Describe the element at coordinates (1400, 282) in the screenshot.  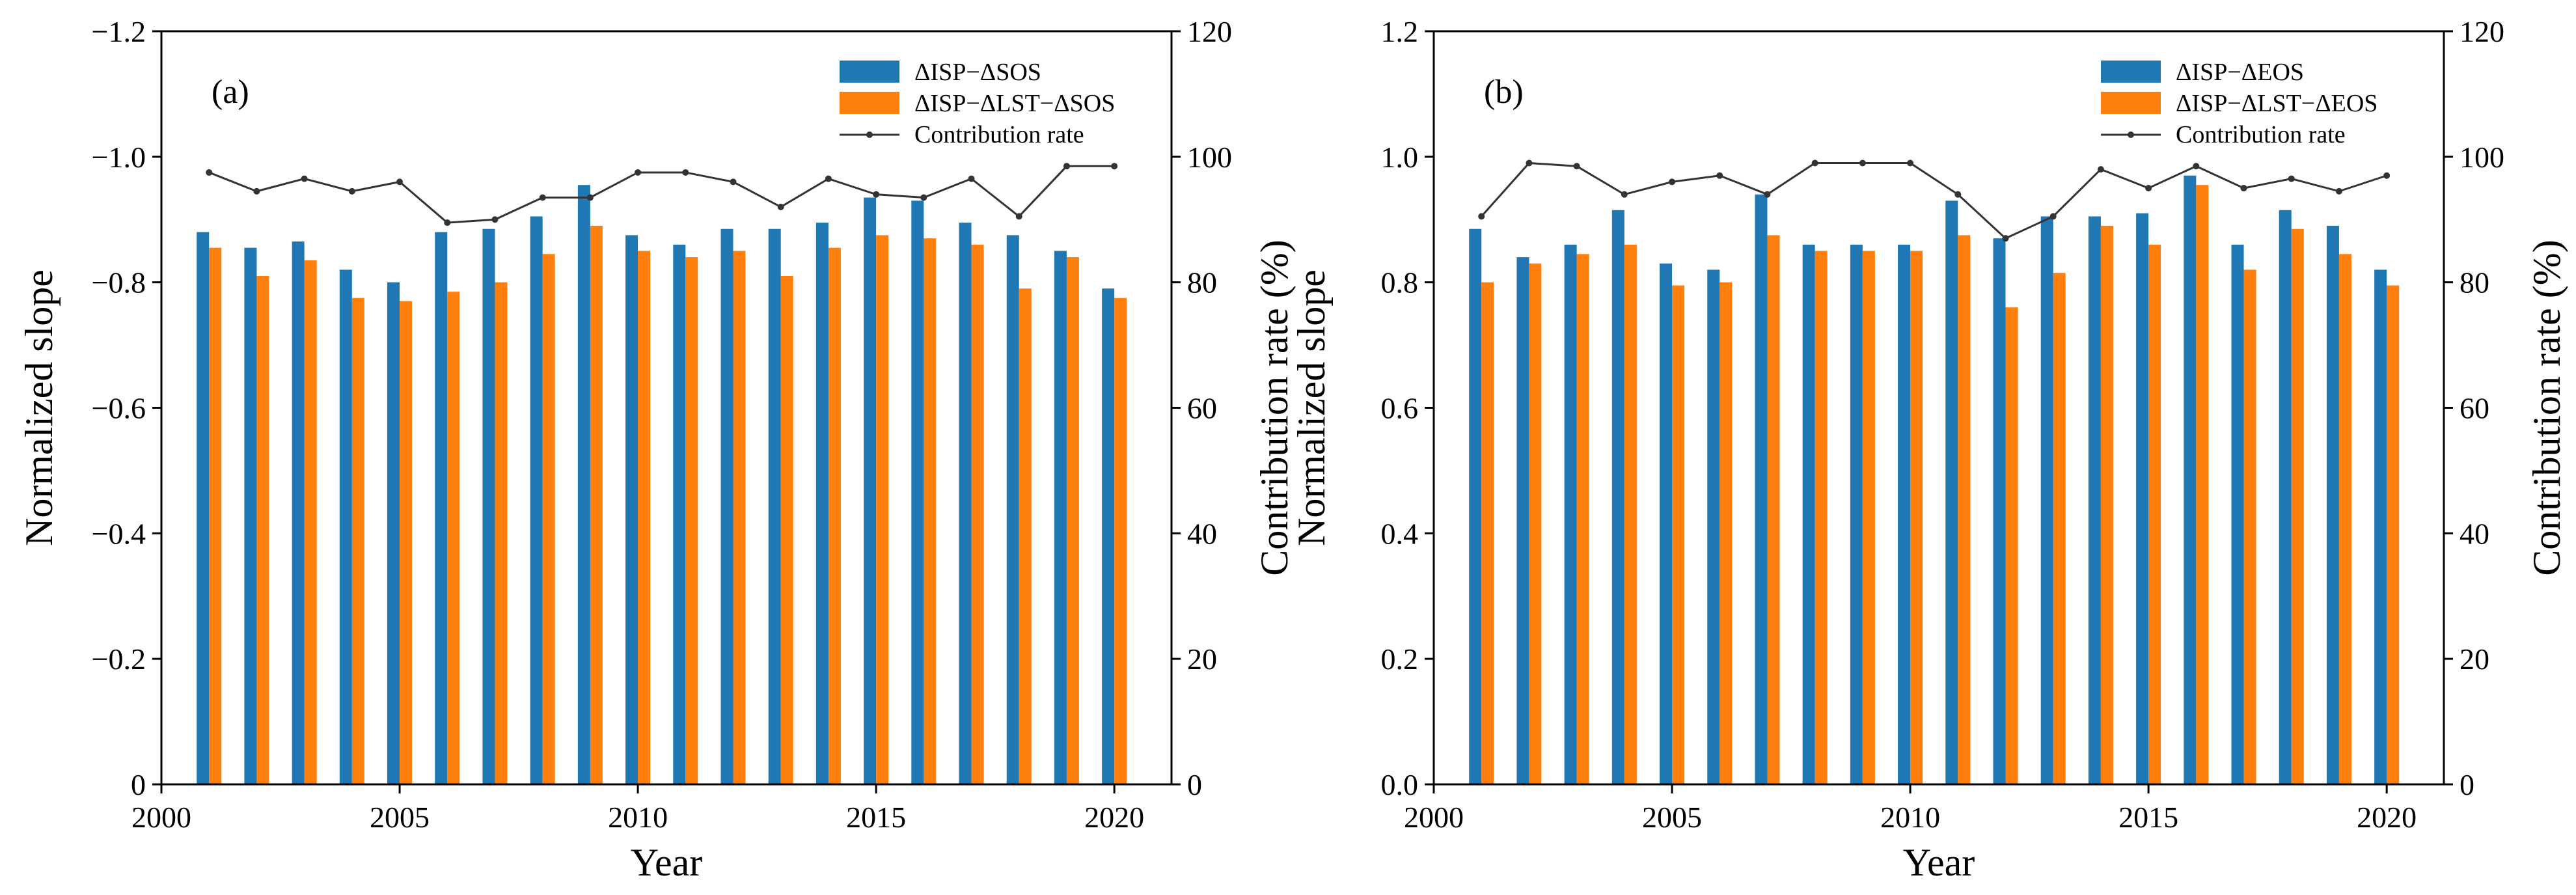
I see `y-tick-label: 0.8` at that location.